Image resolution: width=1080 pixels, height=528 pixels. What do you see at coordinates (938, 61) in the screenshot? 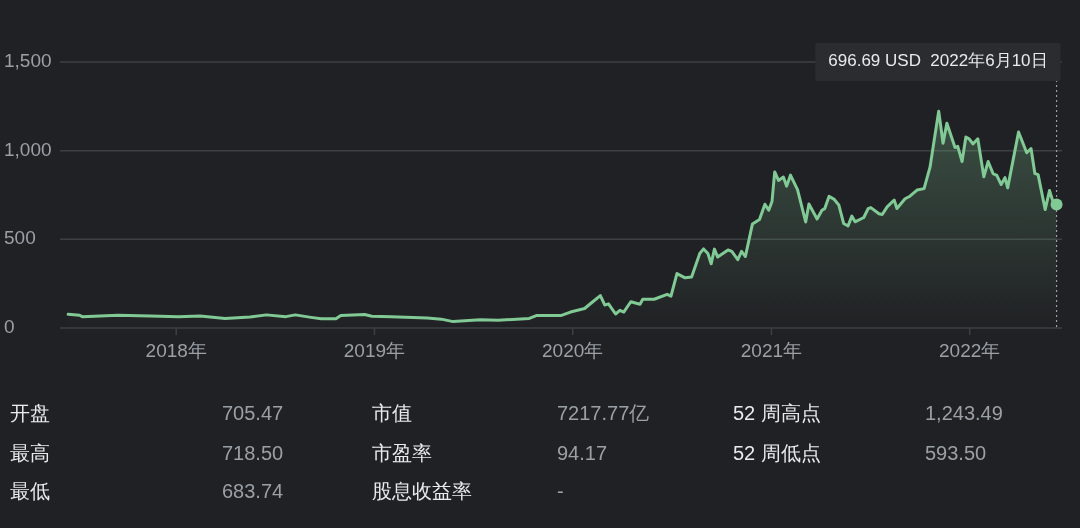
I see `annotation: 696.69 USD 2022年6月10日` at bounding box center [938, 61].